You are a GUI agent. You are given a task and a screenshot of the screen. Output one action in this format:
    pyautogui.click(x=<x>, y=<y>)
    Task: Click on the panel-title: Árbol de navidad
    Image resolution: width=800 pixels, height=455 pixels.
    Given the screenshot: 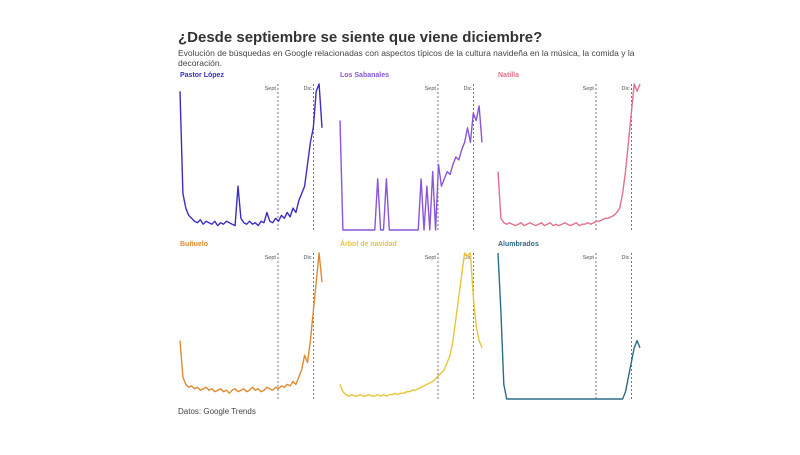 What is the action you would take?
    pyautogui.click(x=368, y=243)
    